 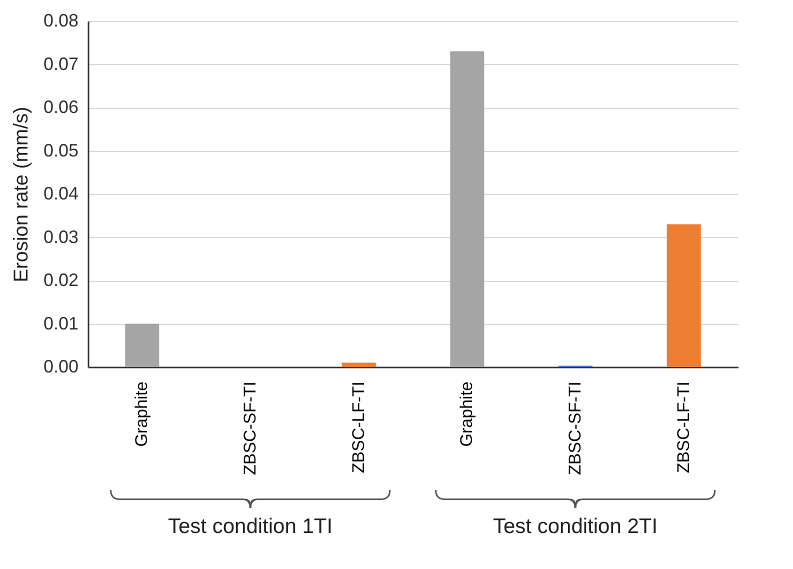 What do you see at coordinates (60, 366) in the screenshot?
I see `y-tick-label: 0.00` at bounding box center [60, 366].